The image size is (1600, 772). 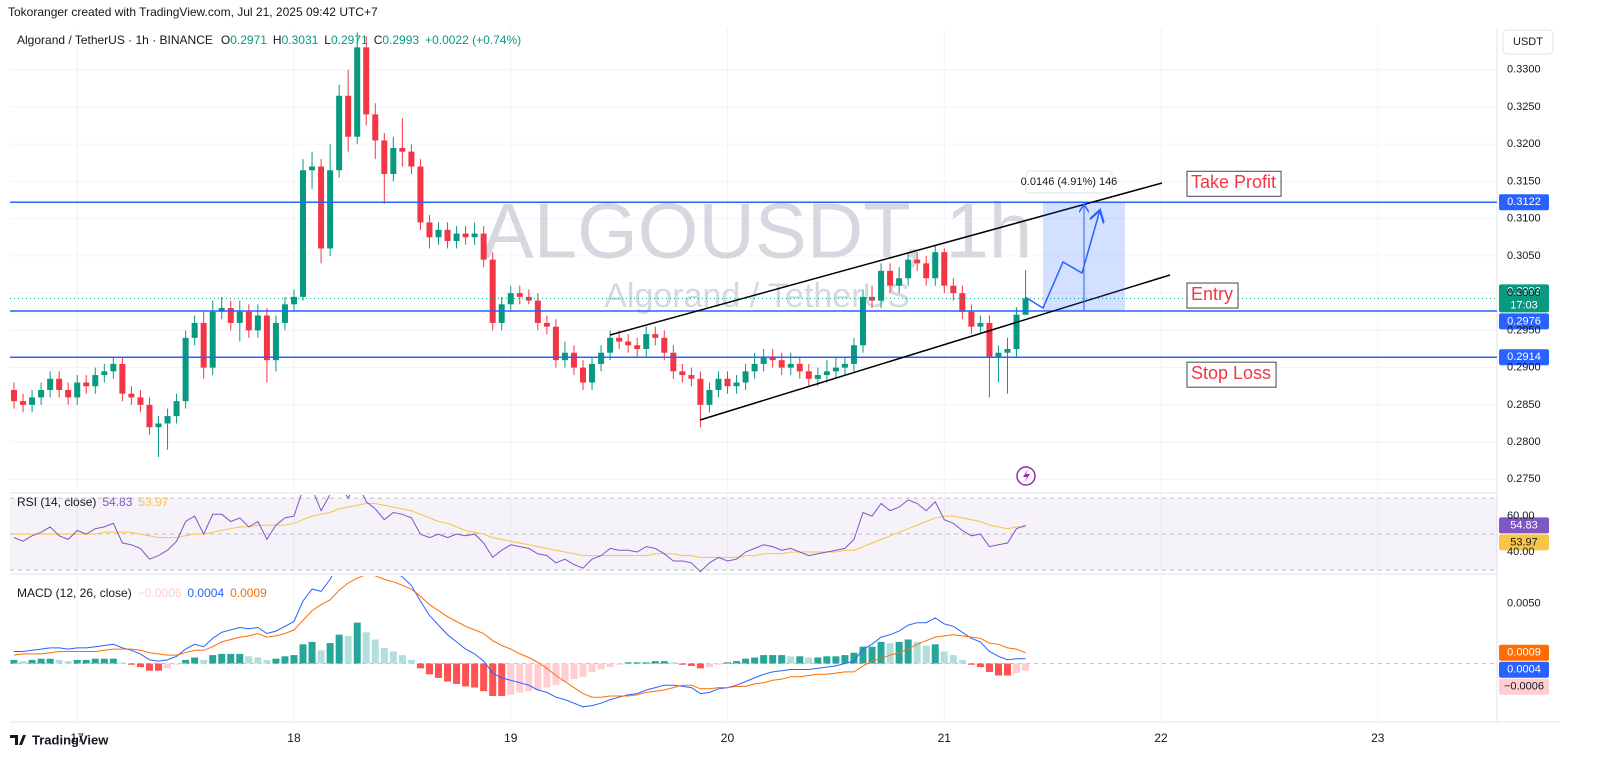 I want to click on y-tick-label: 0.2850, so click(x=1524, y=405).